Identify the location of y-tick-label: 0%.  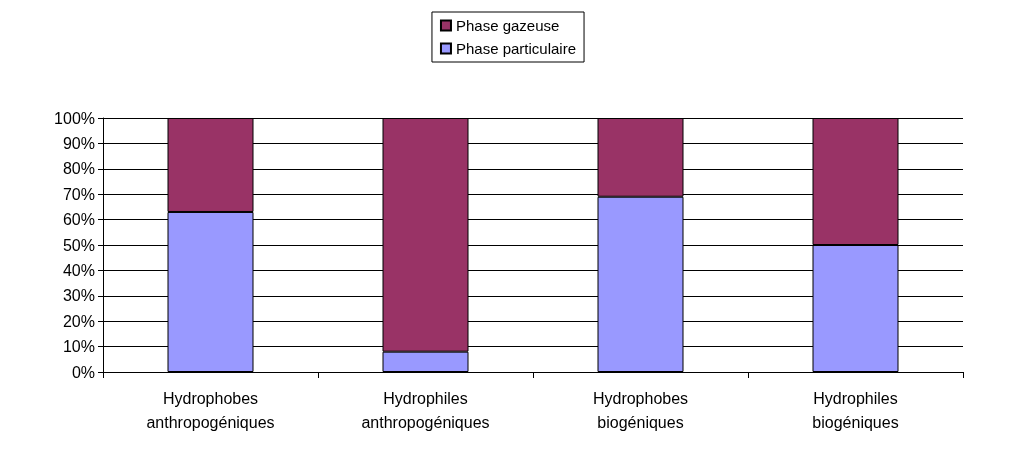
(83, 372).